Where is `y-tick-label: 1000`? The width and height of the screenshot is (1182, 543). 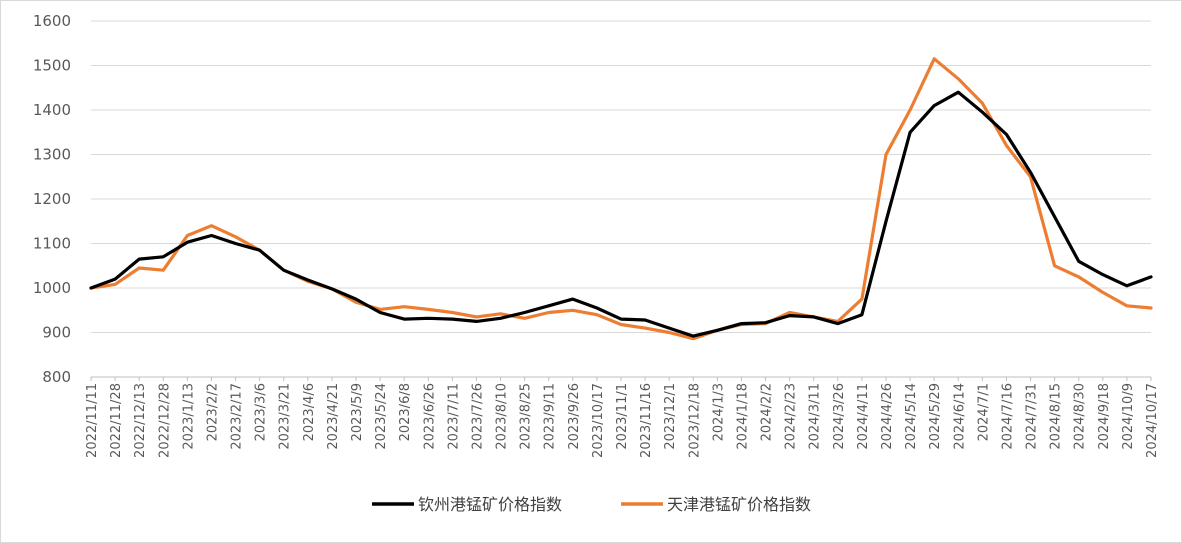
y-tick-label: 1000 is located at coordinates (52, 288).